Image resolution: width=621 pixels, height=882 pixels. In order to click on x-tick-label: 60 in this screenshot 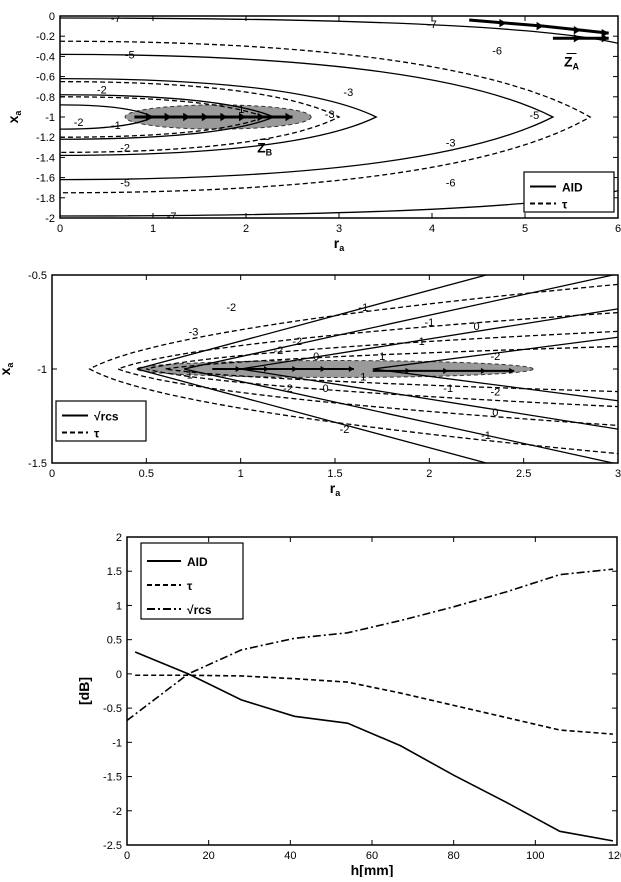, I will do `click(372, 856)`.